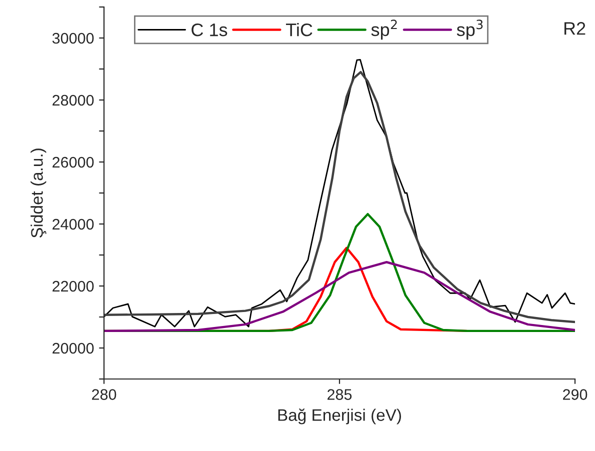  Describe the element at coordinates (339, 416) in the screenshot. I see `x-axis-title: Bağ Enerjisi (eV)` at that location.